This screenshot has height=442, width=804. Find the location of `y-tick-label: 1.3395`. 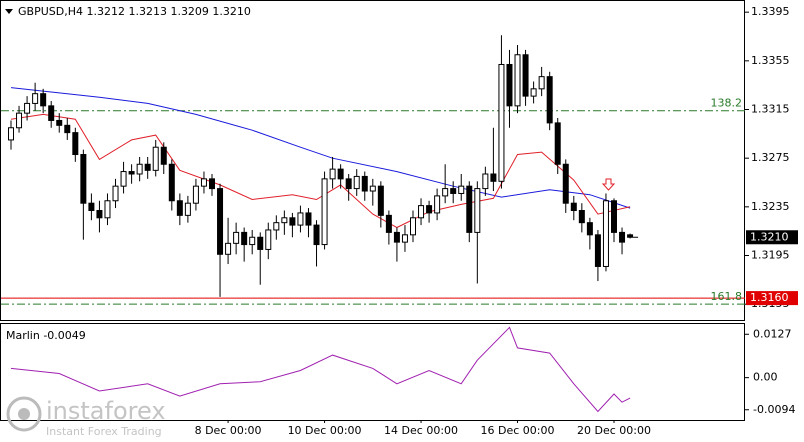

y-tick-label: 1.3395 is located at coordinates (770, 11).